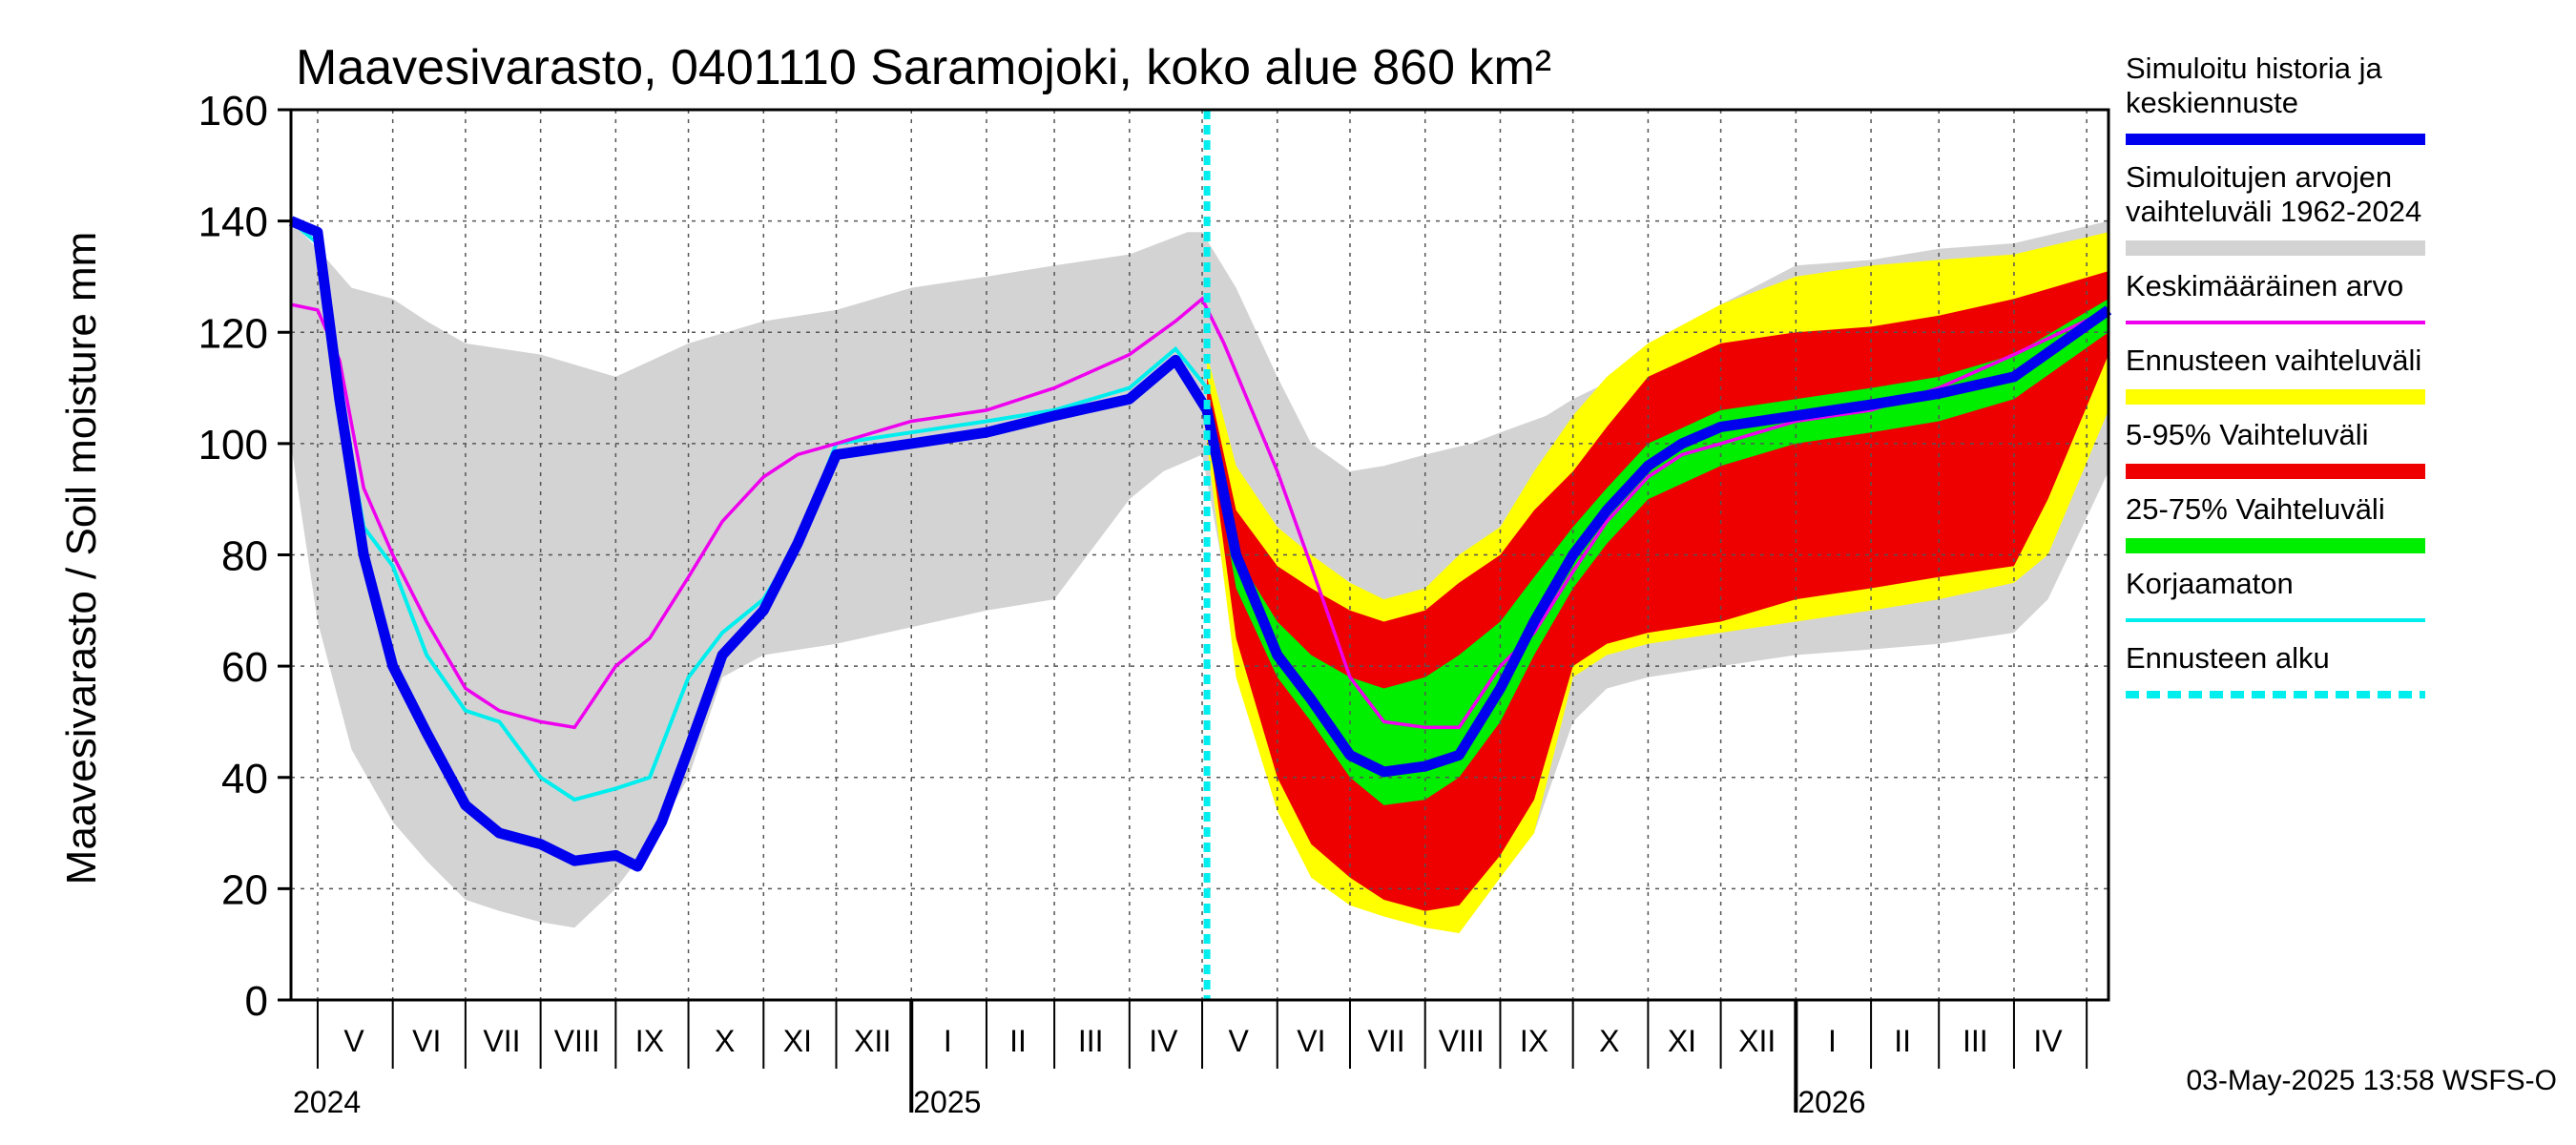 This screenshot has height=1145, width=2576. I want to click on legend-label: Ennusteen alku, so click(2228, 658).